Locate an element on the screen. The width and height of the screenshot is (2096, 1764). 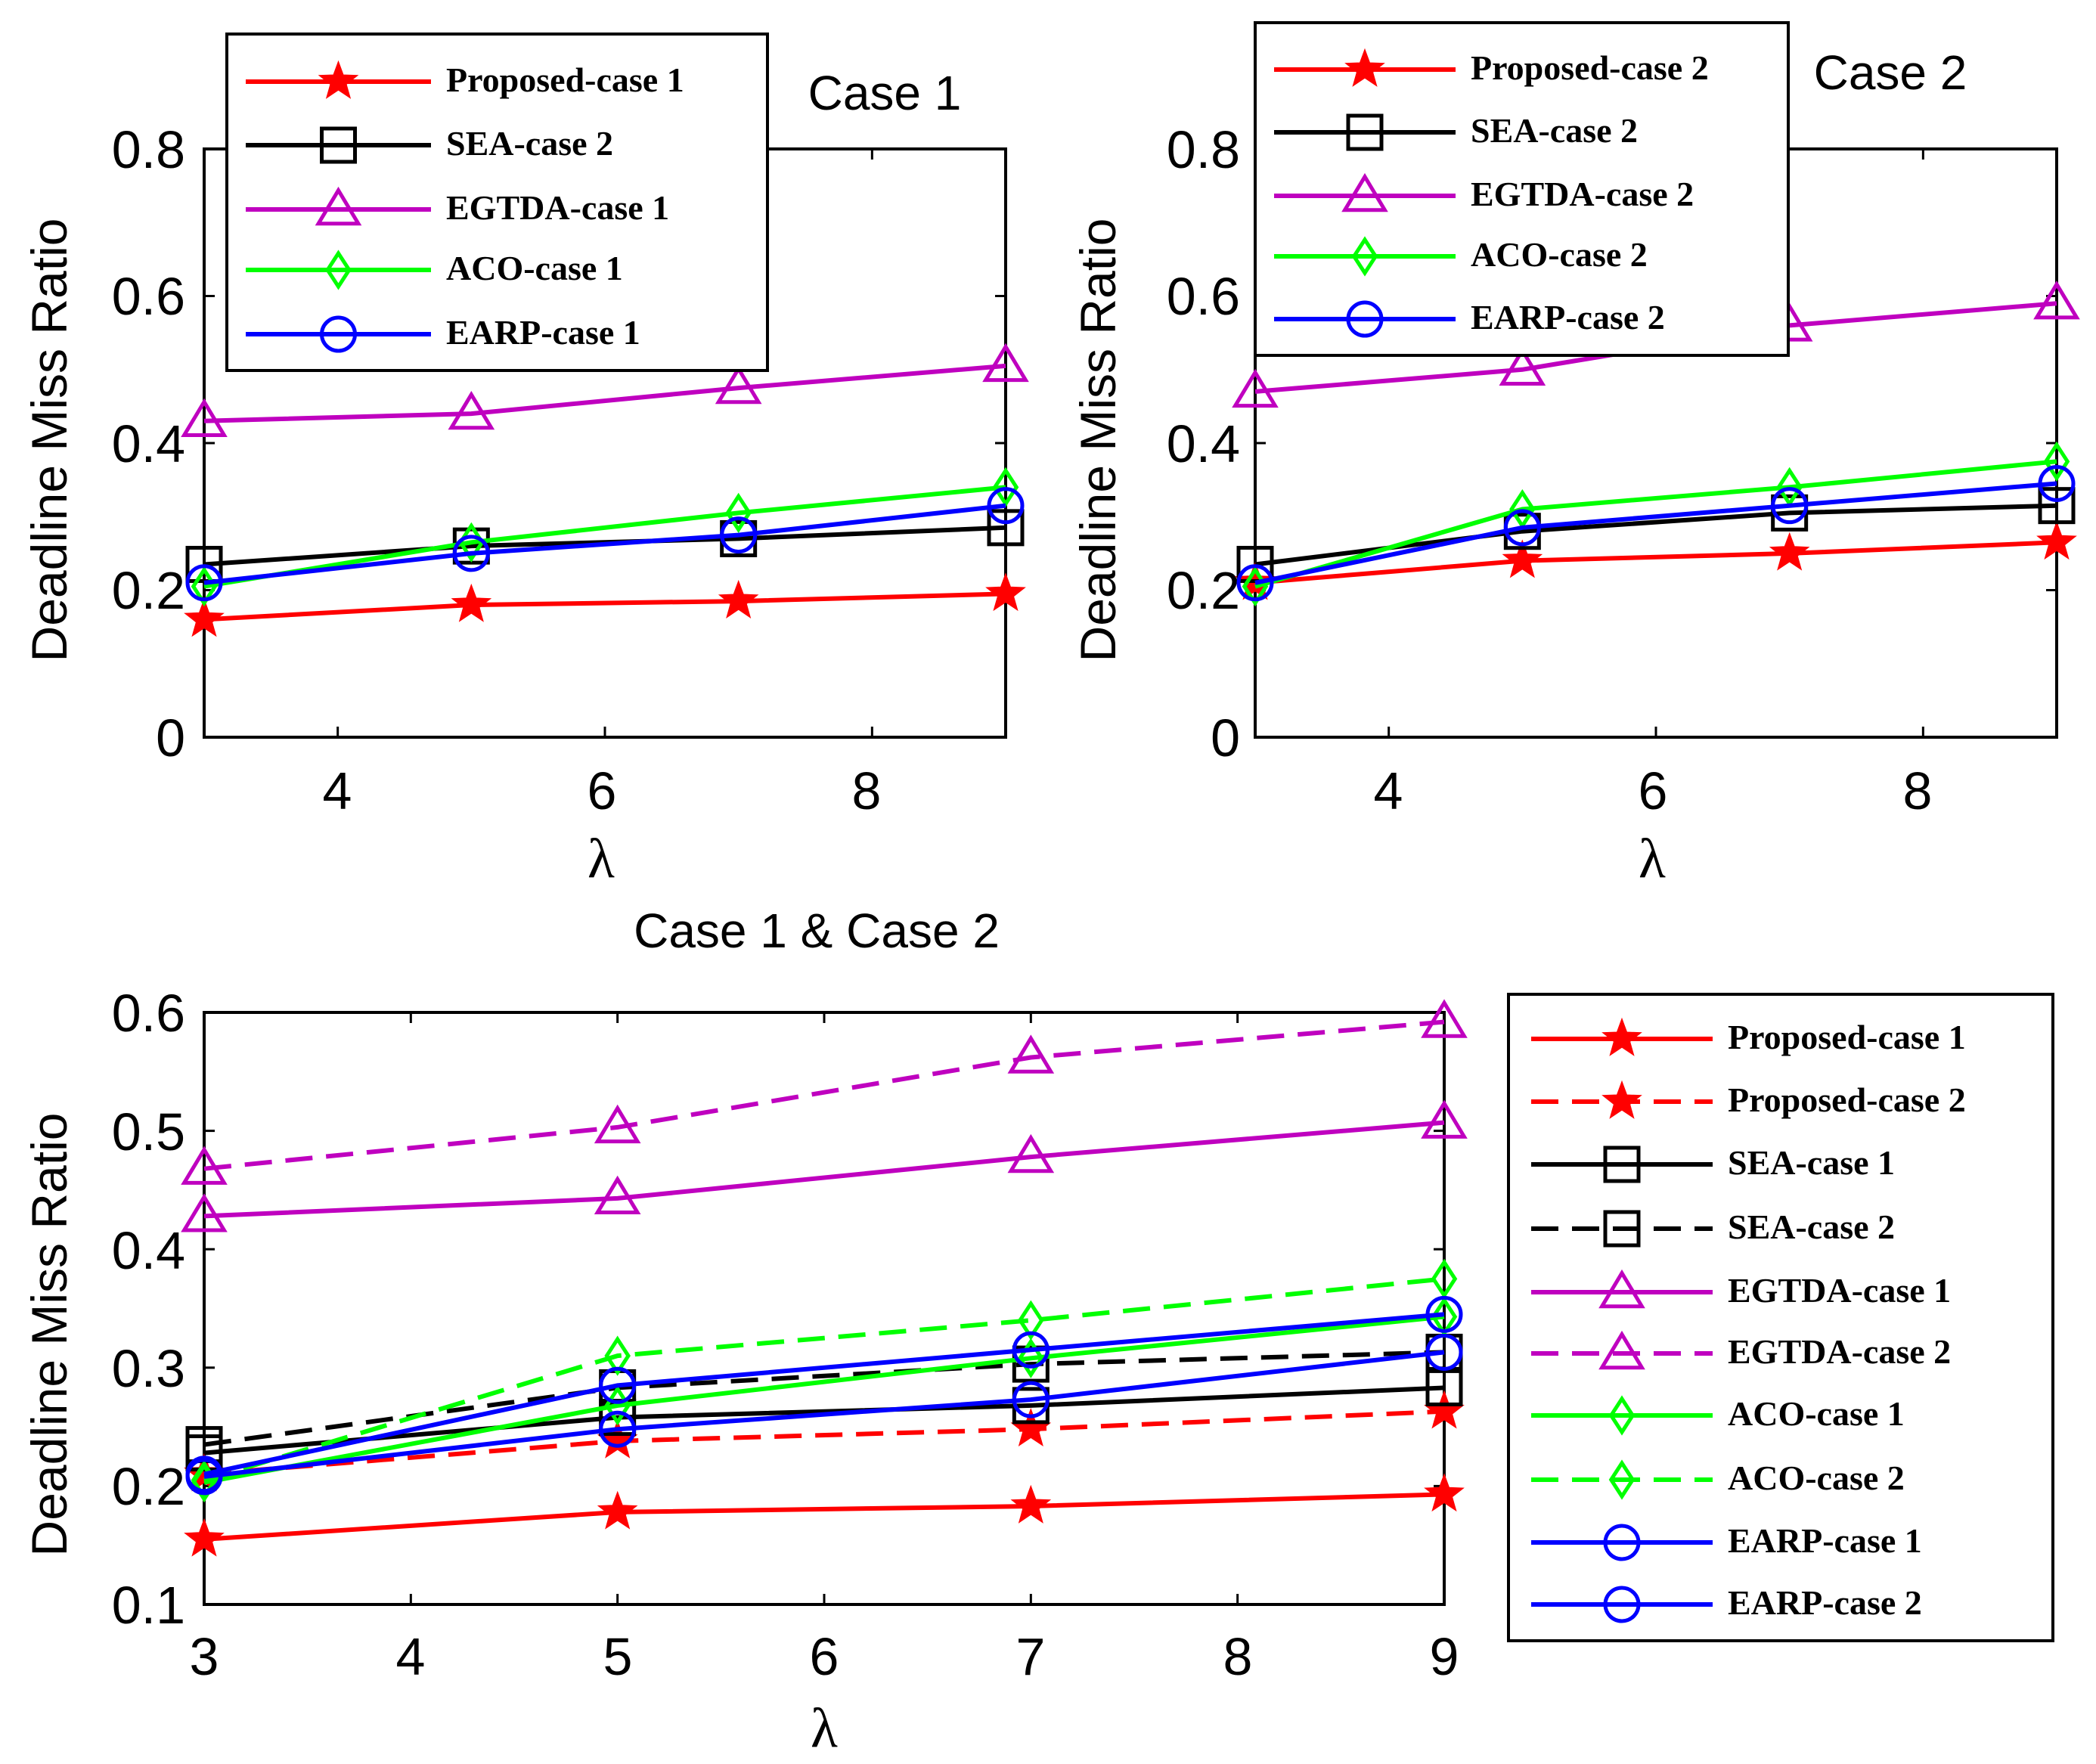
legend-entry: EGTDA-case 1 is located at coordinates (1839, 1290).